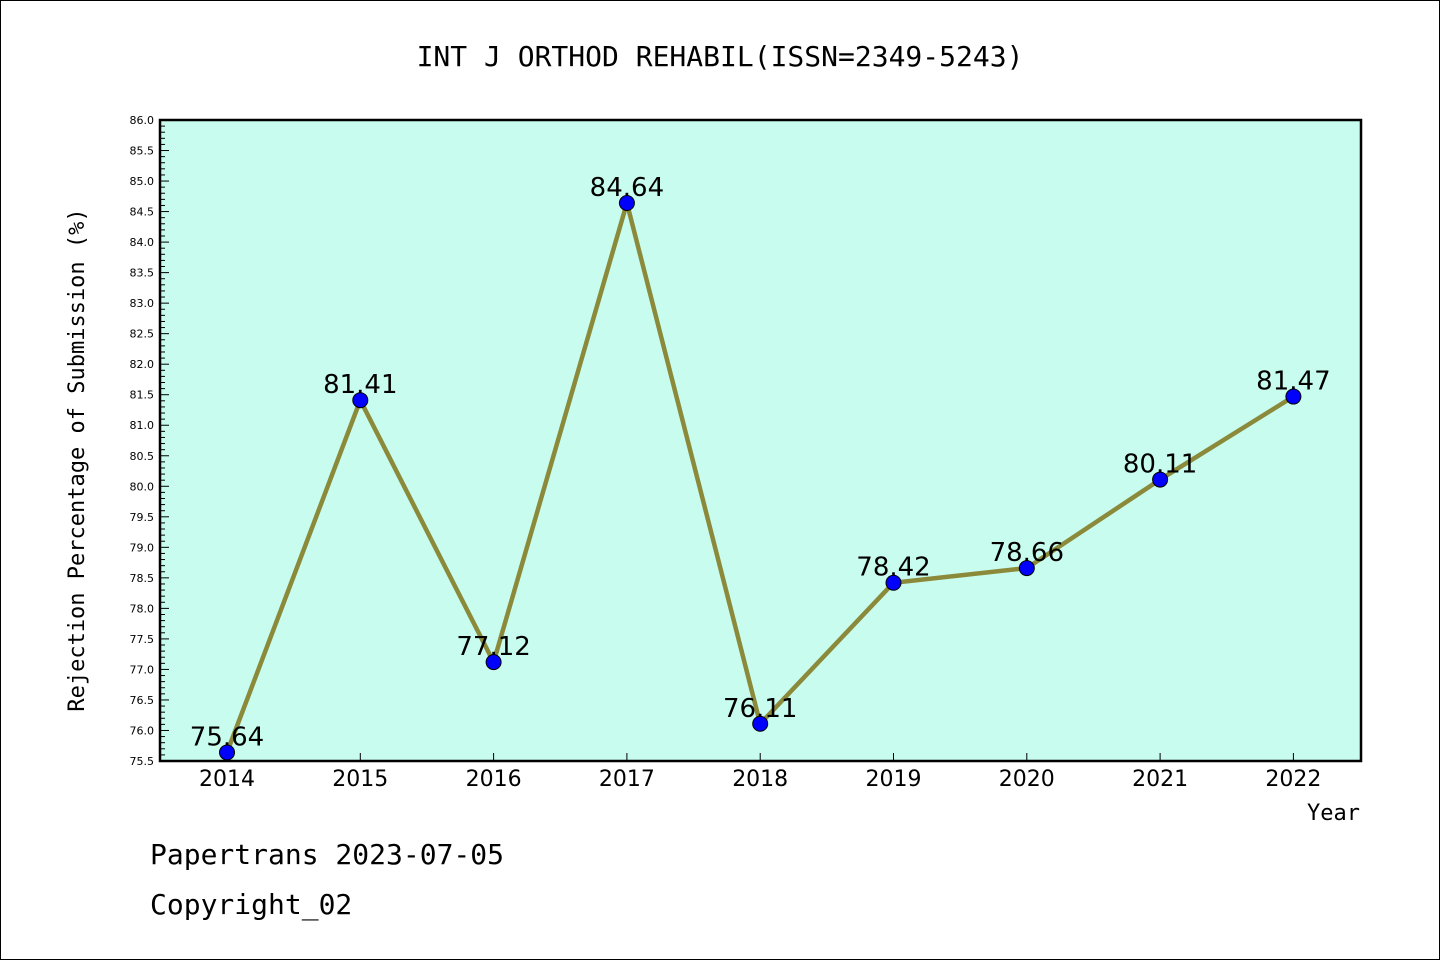 Image resolution: width=1440 pixels, height=960 pixels. I want to click on data-label: 77.12, so click(493, 647).